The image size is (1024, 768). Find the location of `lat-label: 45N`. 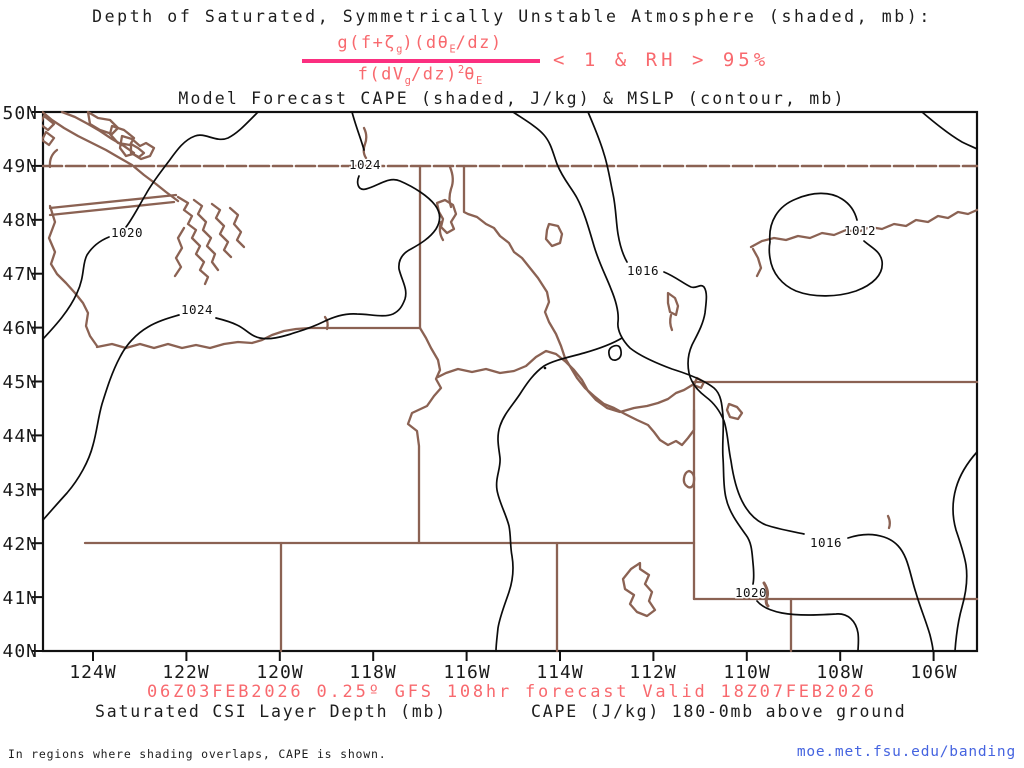

lat-label: 45N is located at coordinates (20, 382).